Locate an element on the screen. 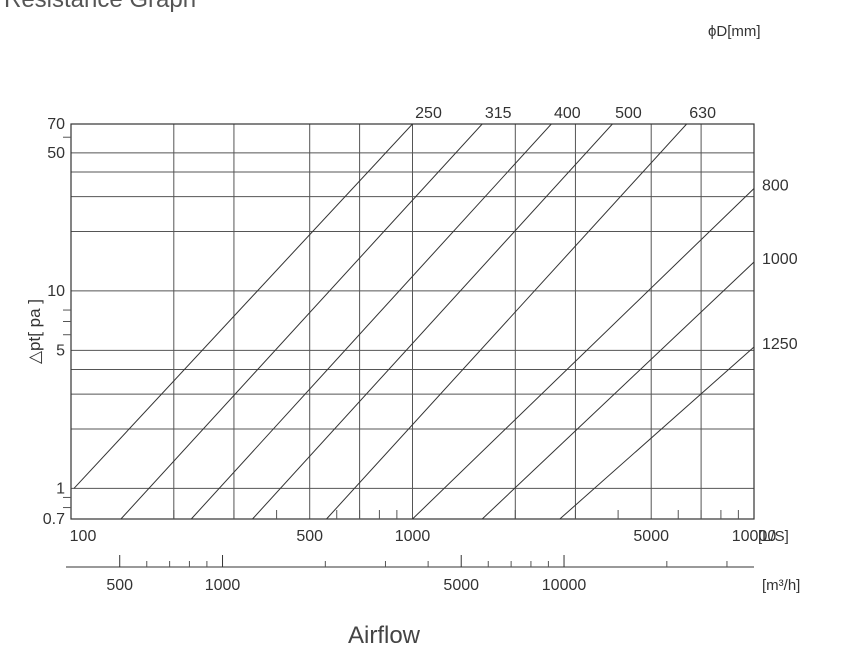  y-tick-label: 1 is located at coordinates (60, 488).